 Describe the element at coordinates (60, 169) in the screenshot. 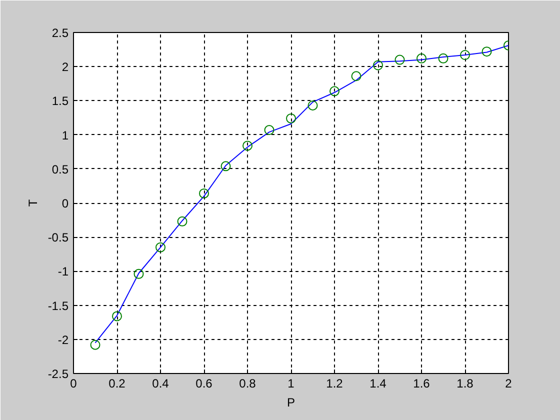

I see `y-tick-label: 0.5` at that location.